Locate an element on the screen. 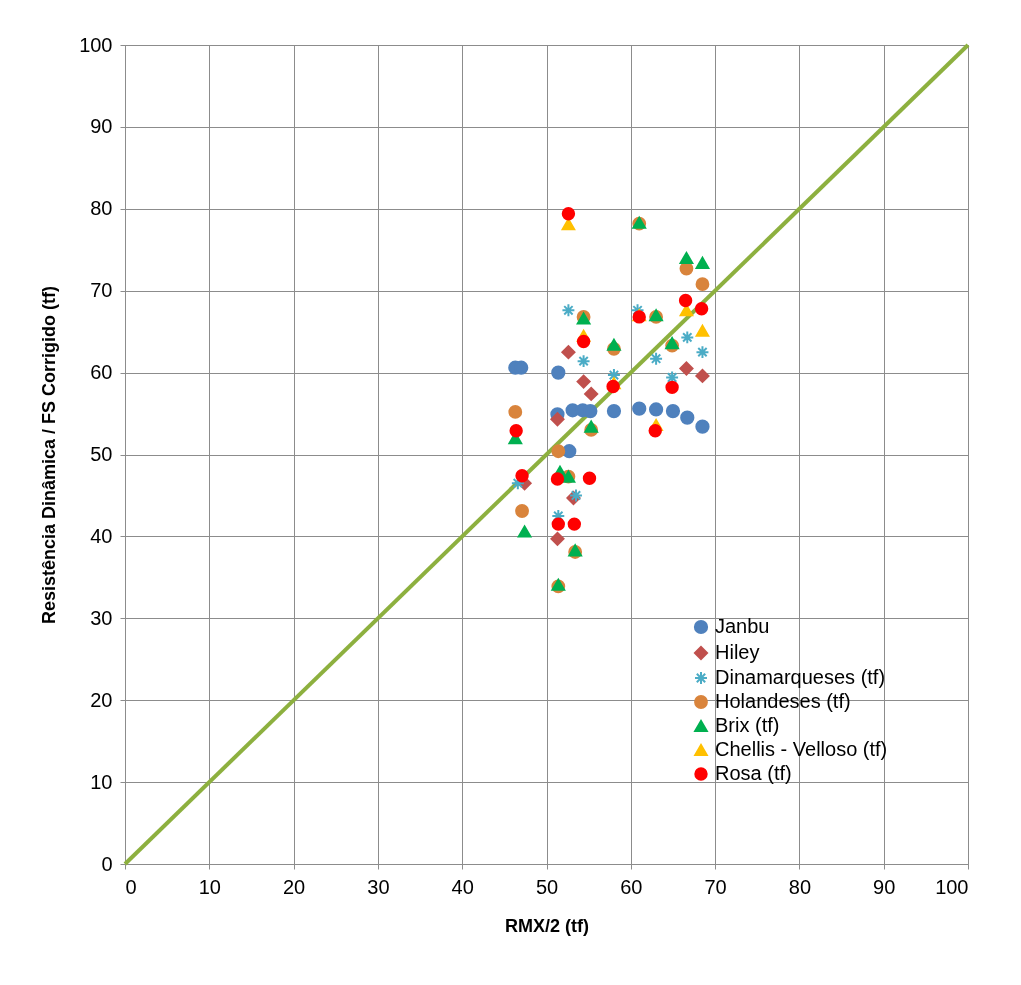 The height and width of the screenshot is (985, 1021). y-tick-label: 50 is located at coordinates (101, 454).